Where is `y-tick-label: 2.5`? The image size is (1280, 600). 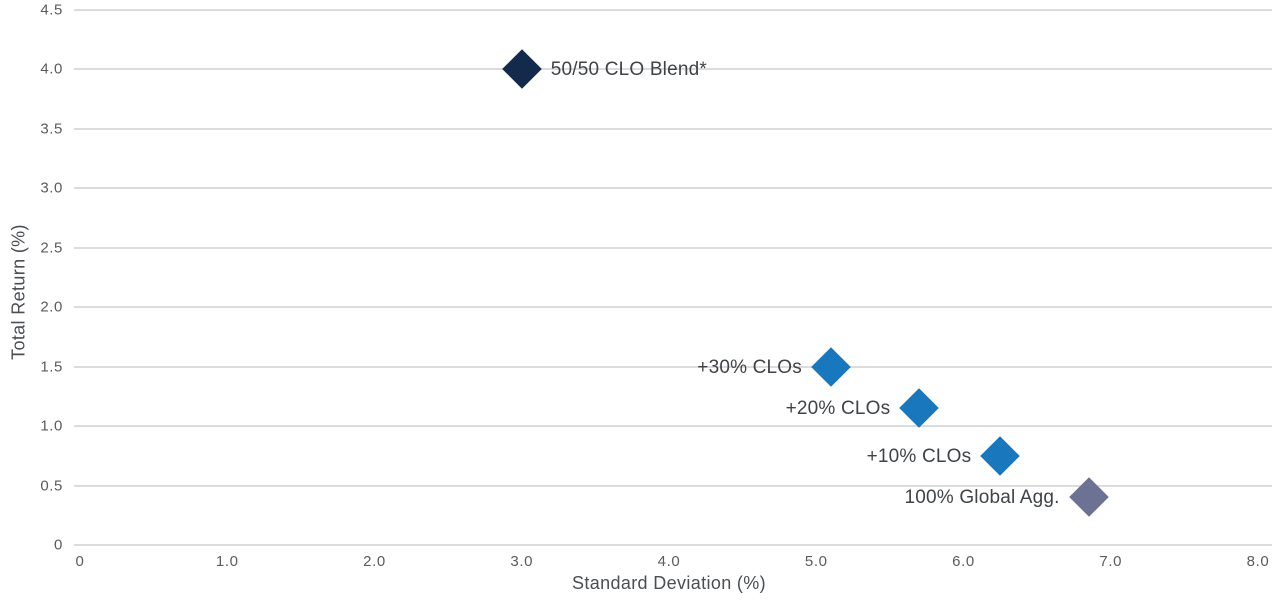
y-tick-label: 2.5 is located at coordinates (51, 248).